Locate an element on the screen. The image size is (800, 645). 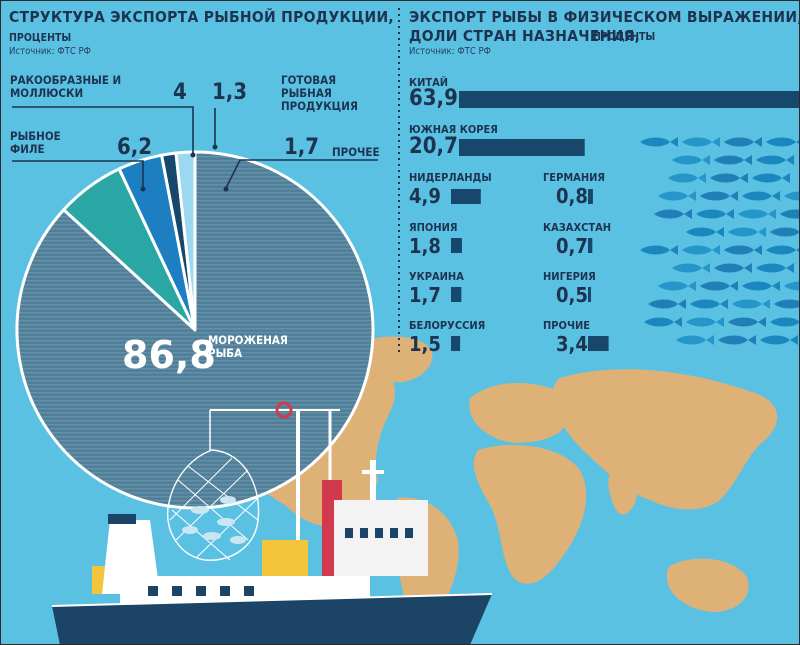
bar-china is located at coordinates (629, 99).